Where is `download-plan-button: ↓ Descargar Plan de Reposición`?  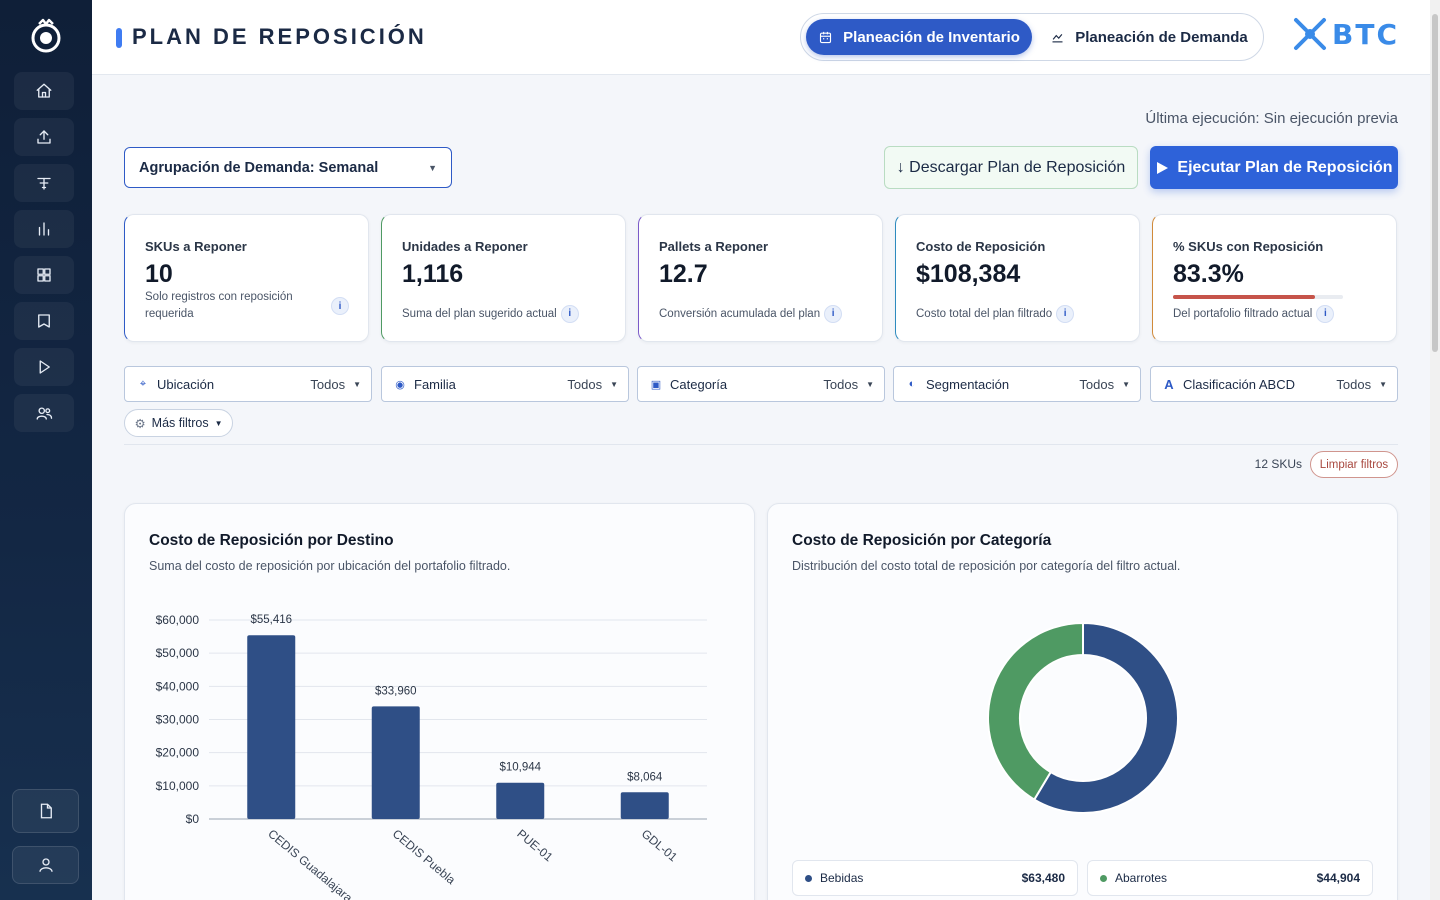
download-plan-button: ↓ Descargar Plan de Reposición is located at coordinates (1011, 167).